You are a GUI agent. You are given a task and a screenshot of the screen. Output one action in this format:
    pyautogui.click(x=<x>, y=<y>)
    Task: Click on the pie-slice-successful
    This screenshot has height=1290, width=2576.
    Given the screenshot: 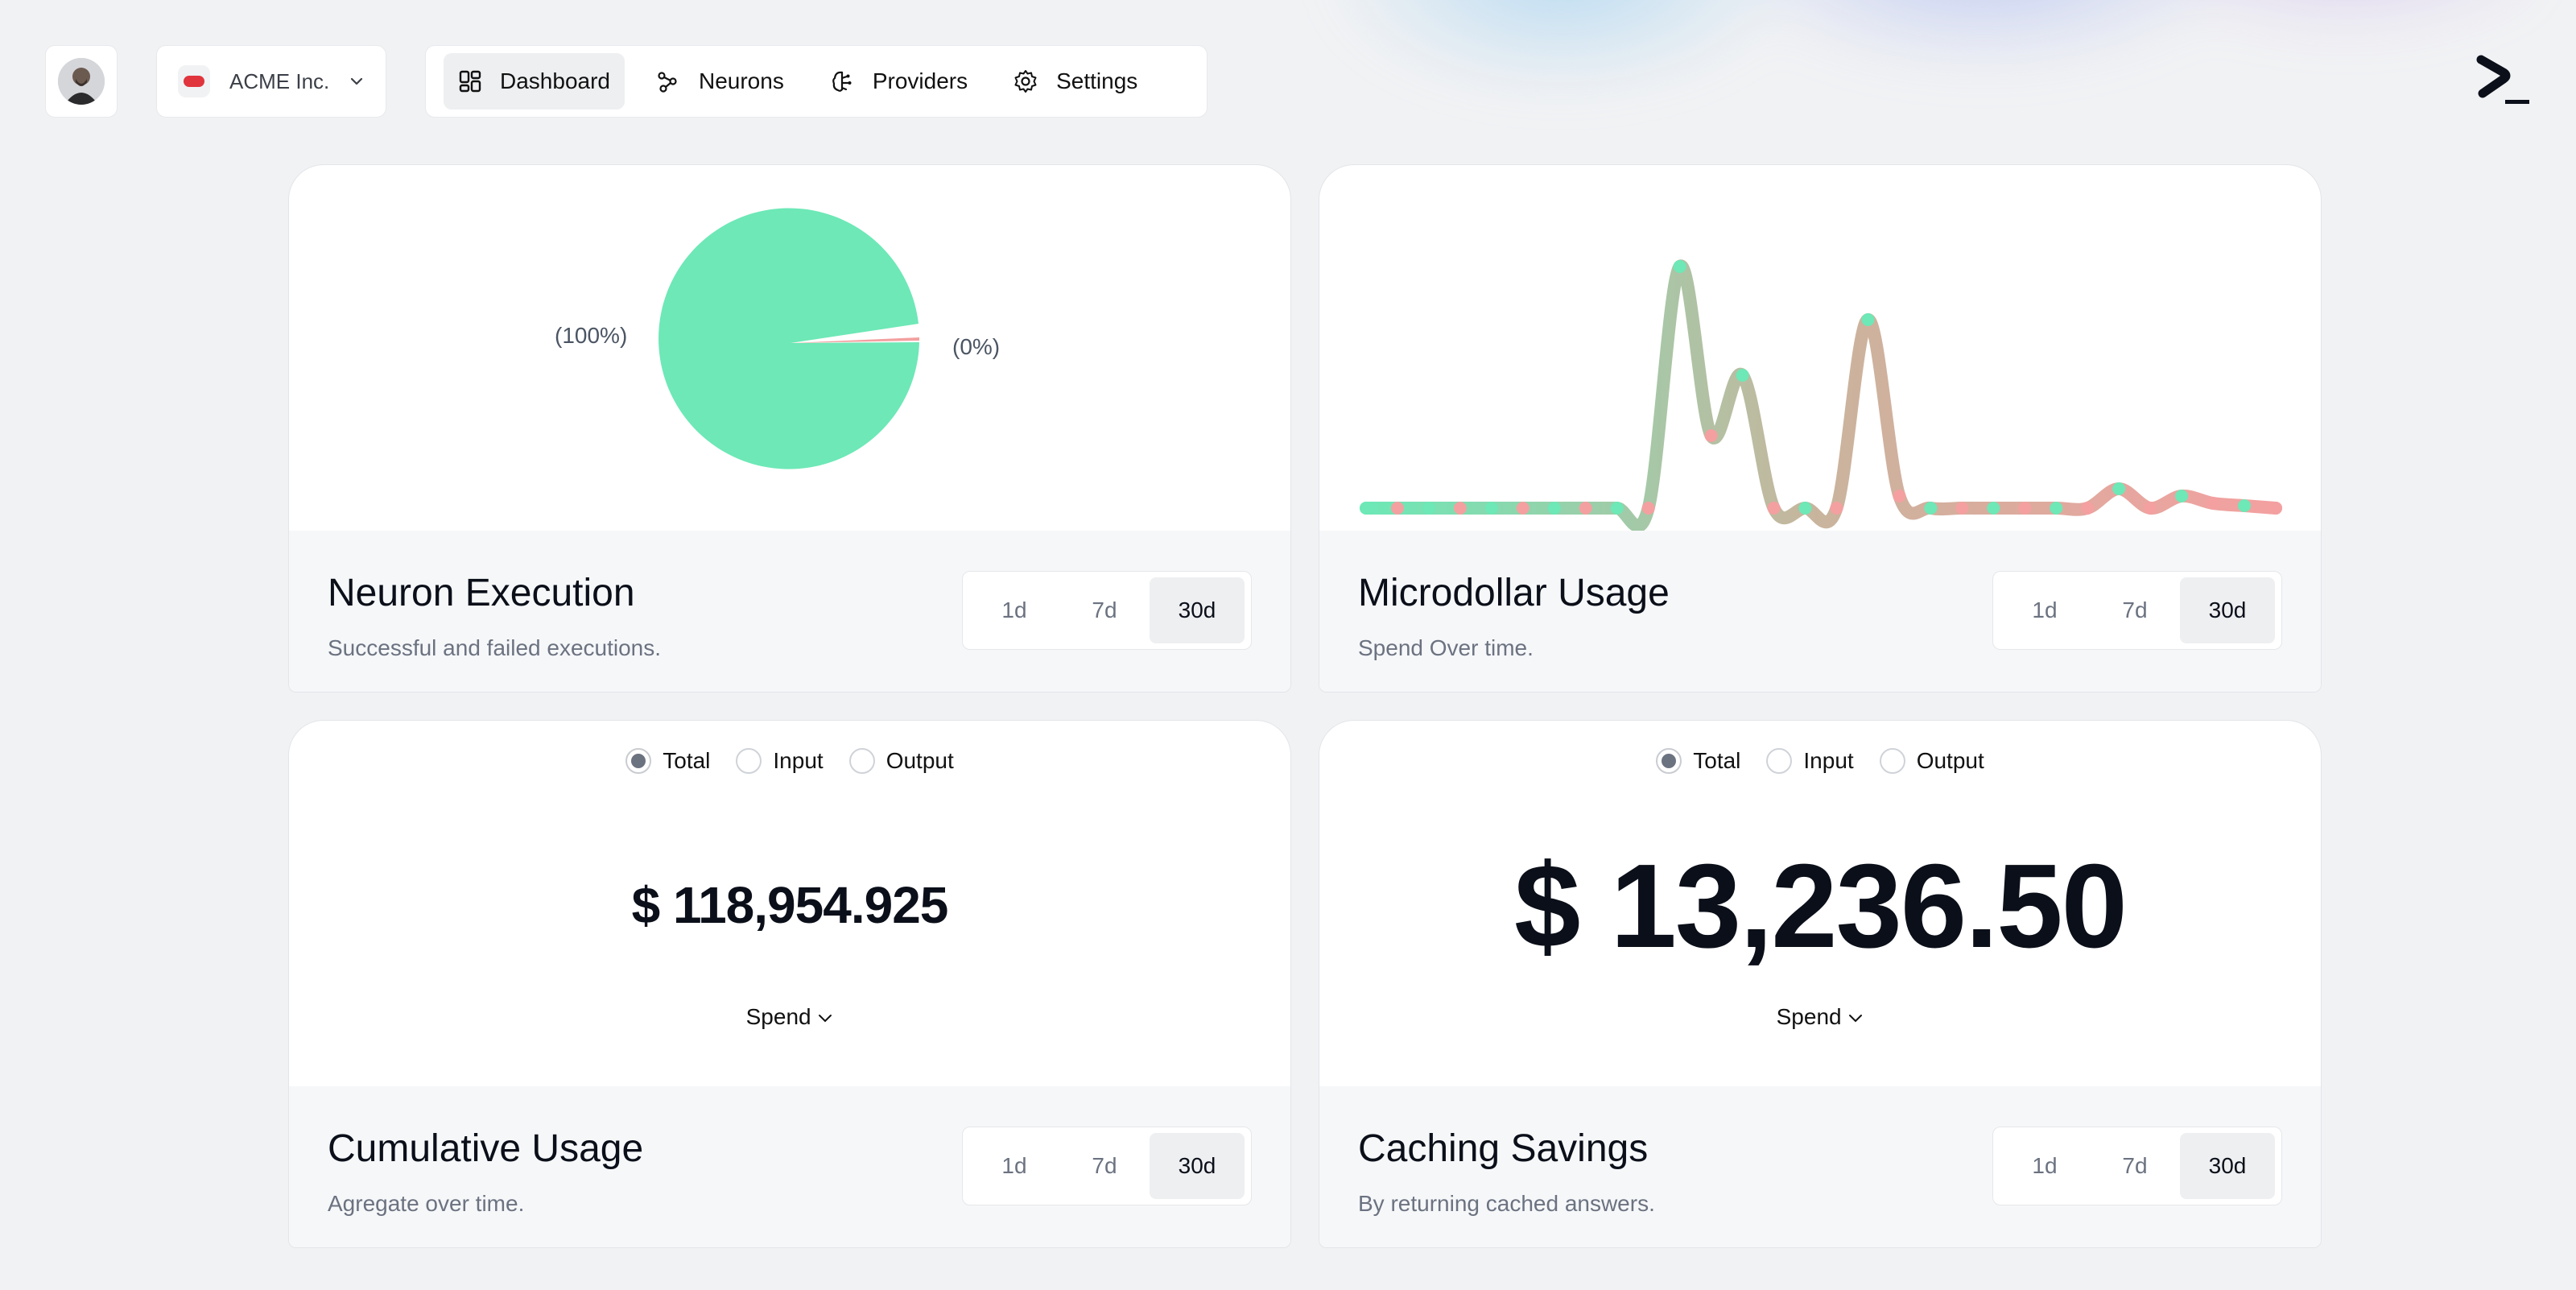 What is the action you would take?
    pyautogui.click(x=788, y=338)
    